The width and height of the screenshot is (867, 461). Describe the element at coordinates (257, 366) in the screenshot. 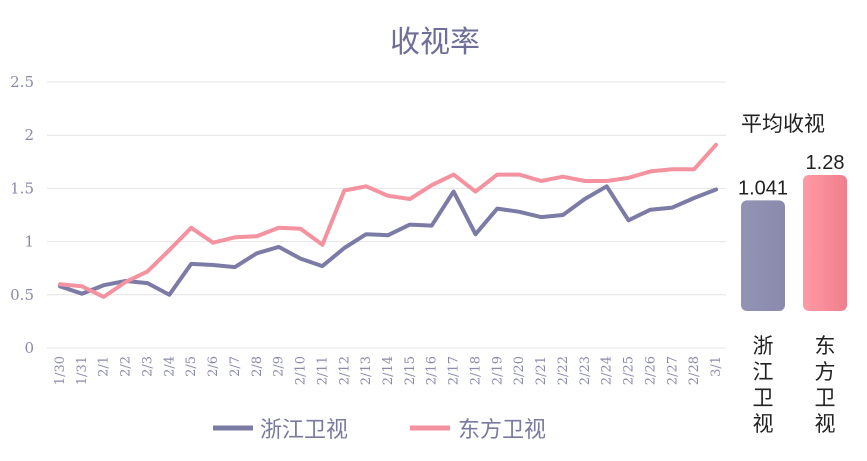

I see `x-tick-label: 2/8` at that location.